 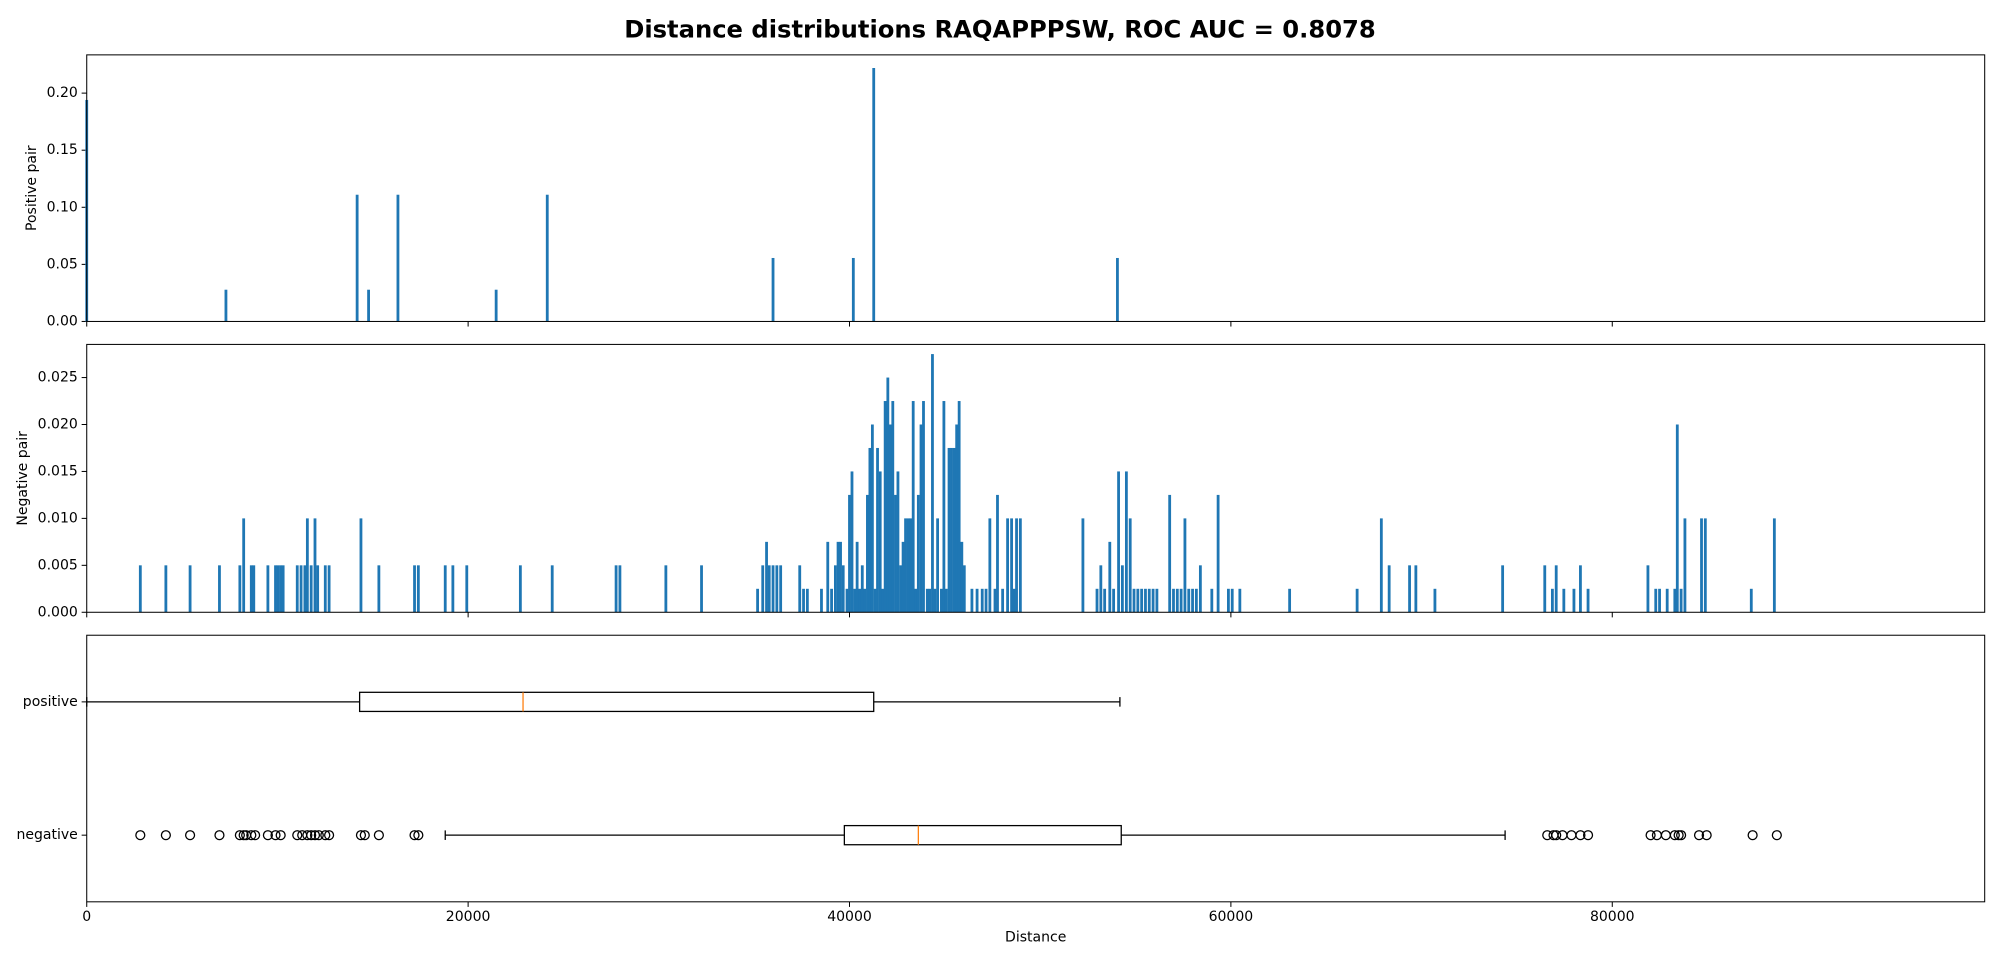 I want to click on y-tick-label: 0.020, so click(x=58, y=424).